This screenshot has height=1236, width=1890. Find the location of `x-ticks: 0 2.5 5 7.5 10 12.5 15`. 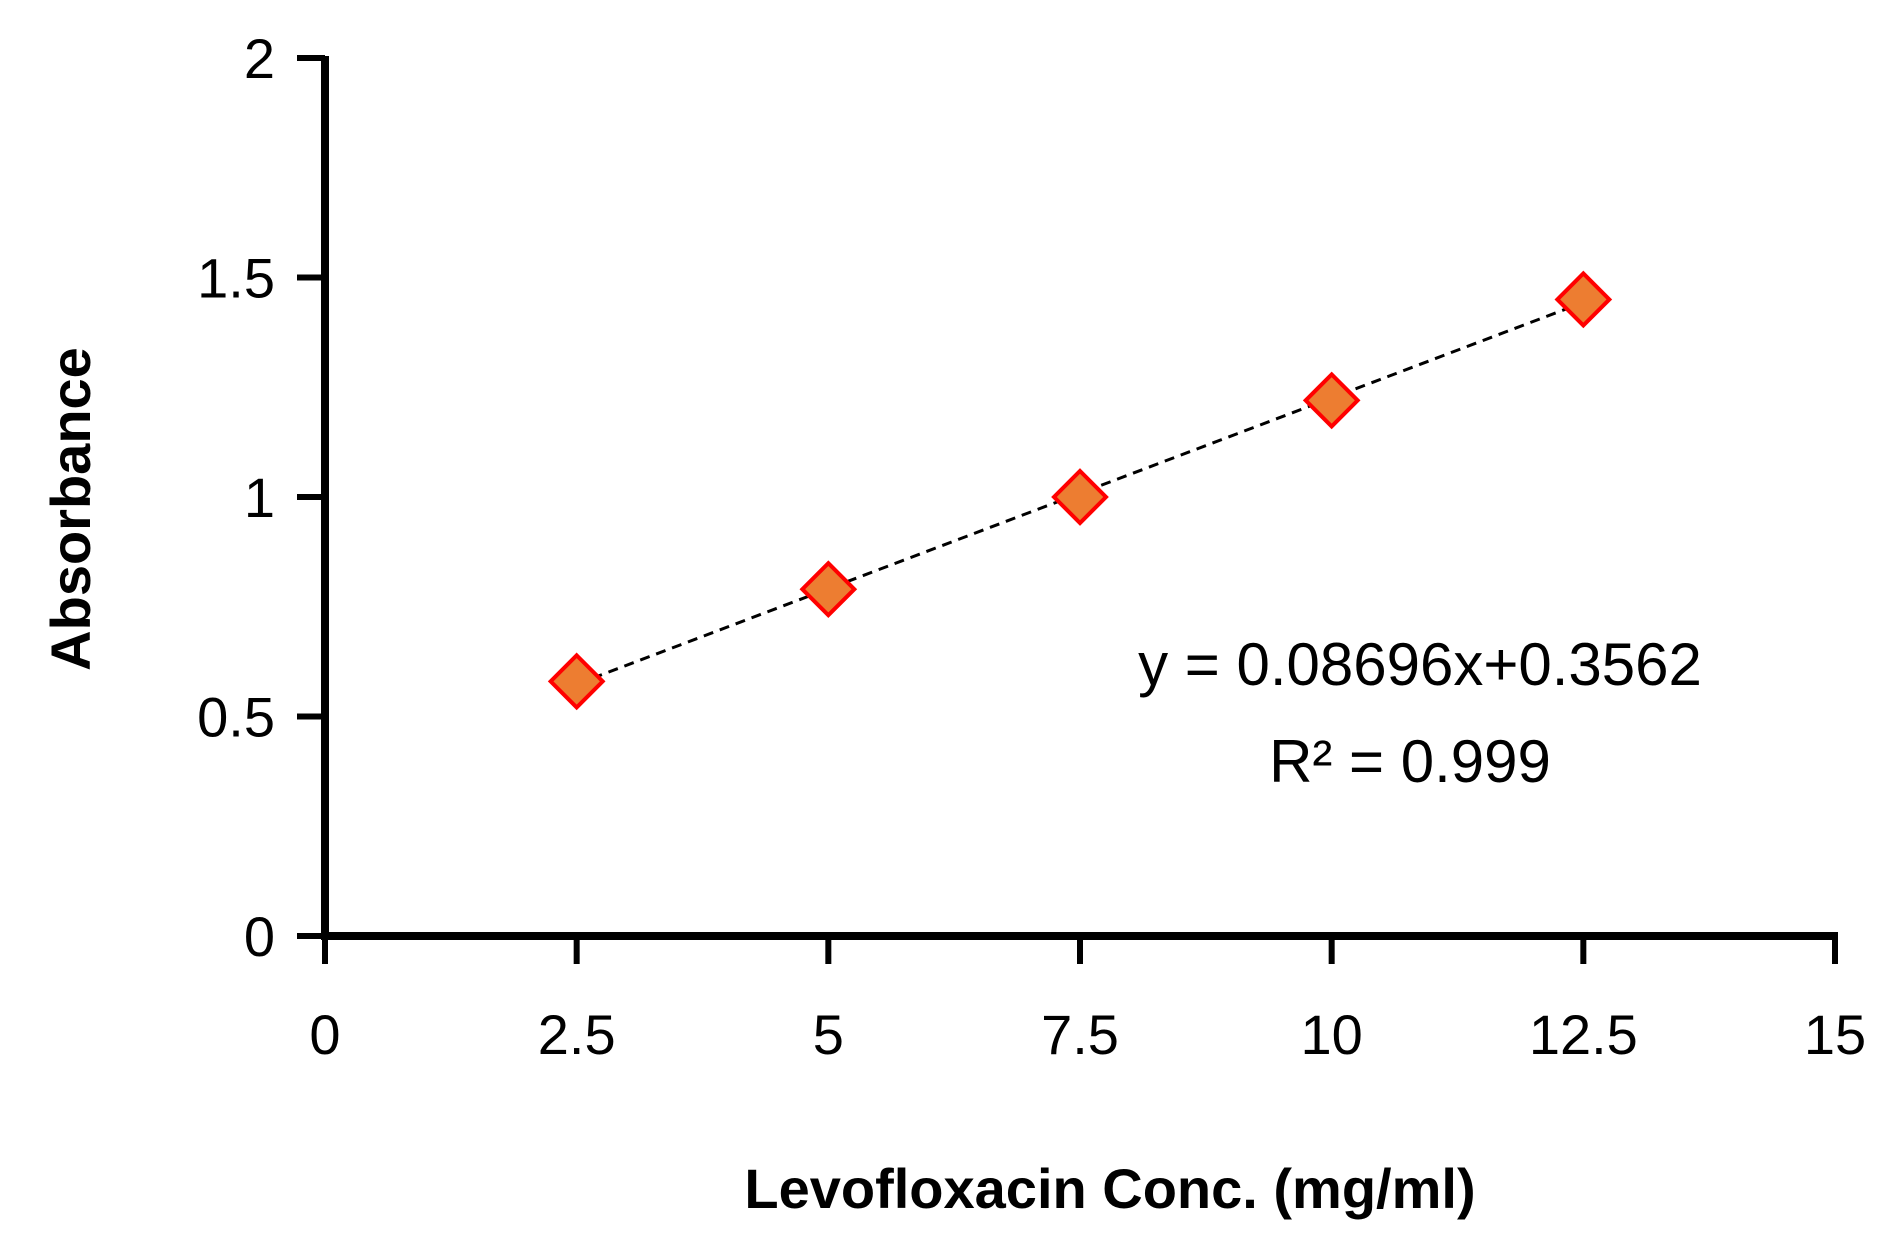

x-ticks: 0 2.5 5 7.5 10 12.5 15 is located at coordinates (1087, 1001).